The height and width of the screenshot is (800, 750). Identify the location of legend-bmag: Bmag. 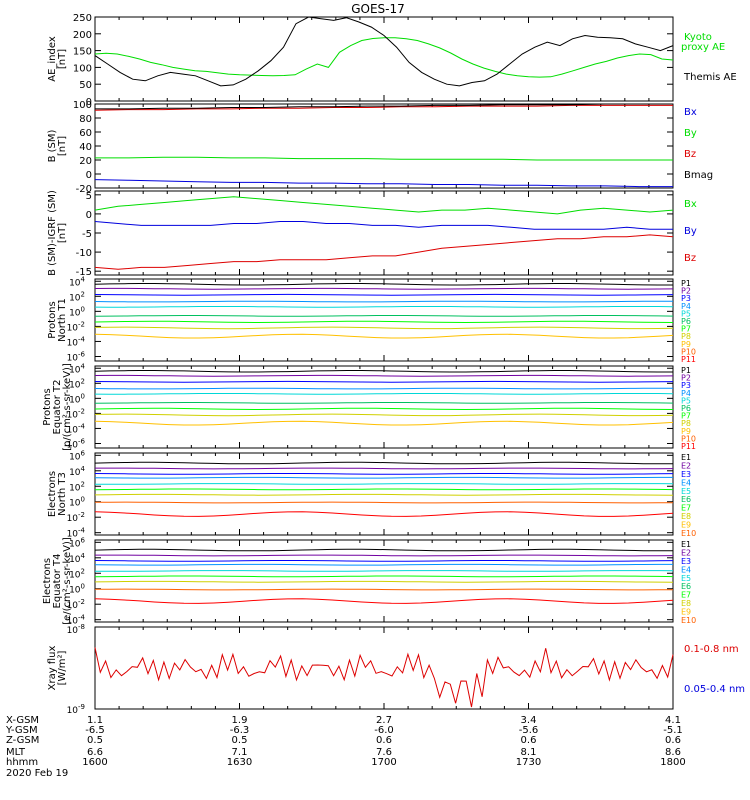
(698, 175).